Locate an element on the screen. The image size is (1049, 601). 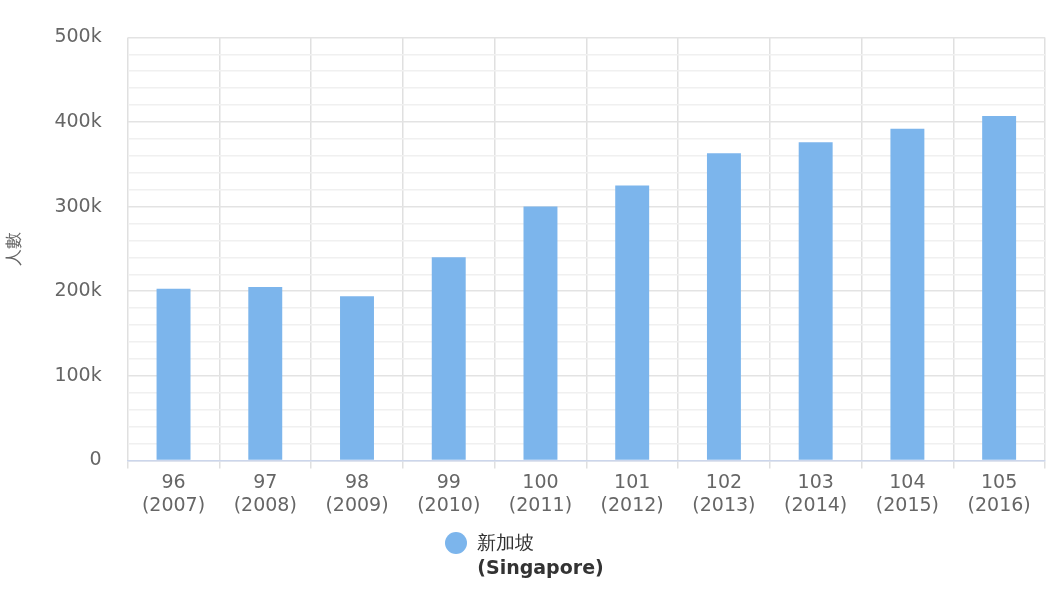
x-tick-label: 105 (2016) is located at coordinates (999, 492).